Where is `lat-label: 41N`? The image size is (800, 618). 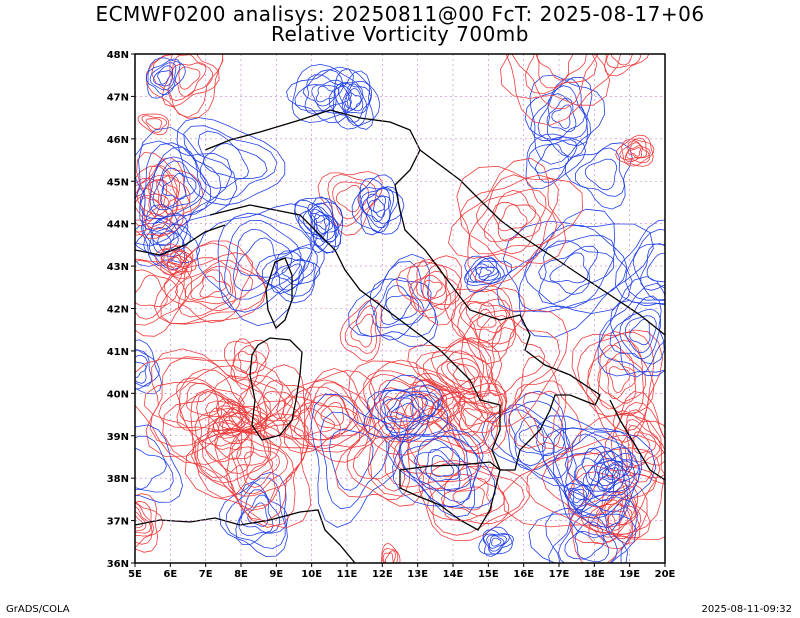 lat-label: 41N is located at coordinates (118, 352).